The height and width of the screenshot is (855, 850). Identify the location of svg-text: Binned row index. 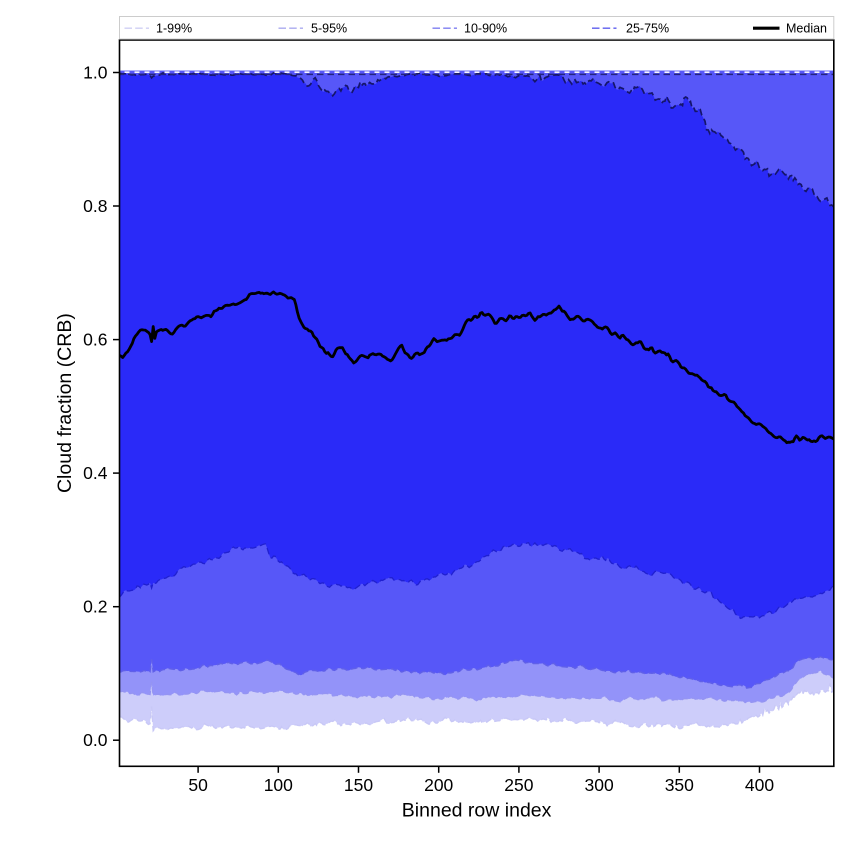
(477, 811).